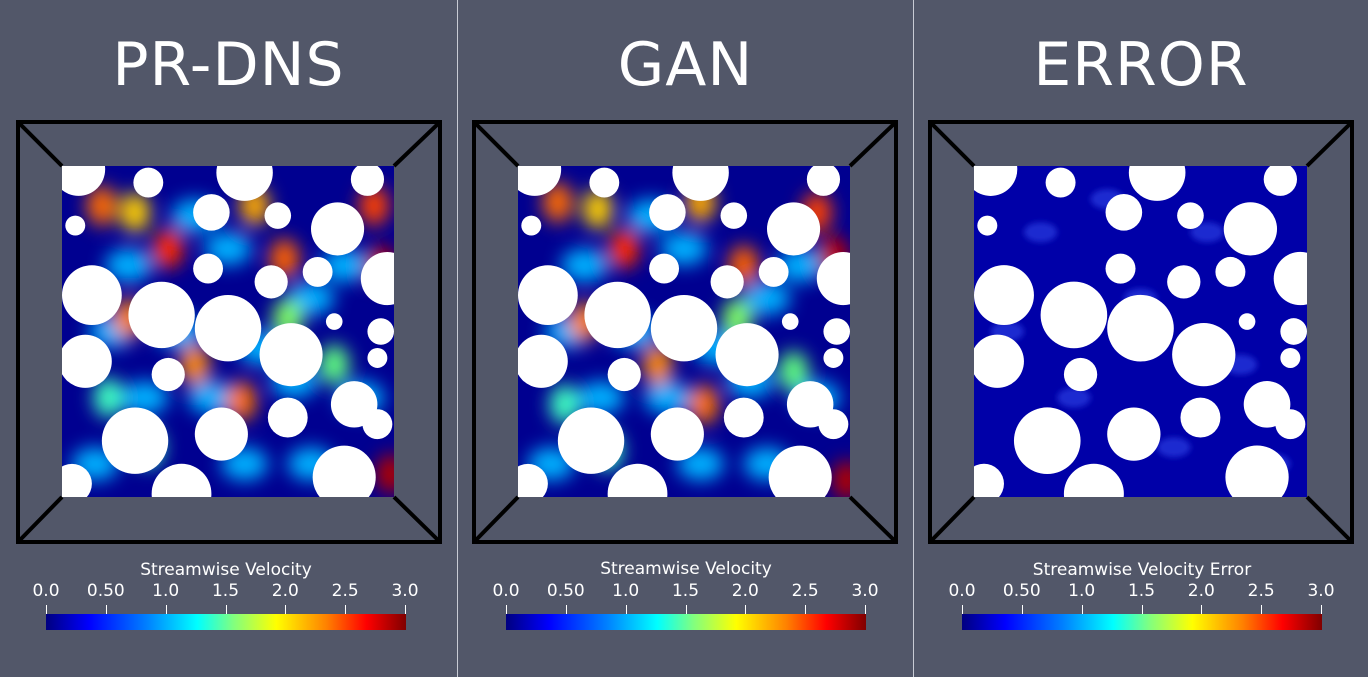  I want to click on panel-divider, so click(913, 338).